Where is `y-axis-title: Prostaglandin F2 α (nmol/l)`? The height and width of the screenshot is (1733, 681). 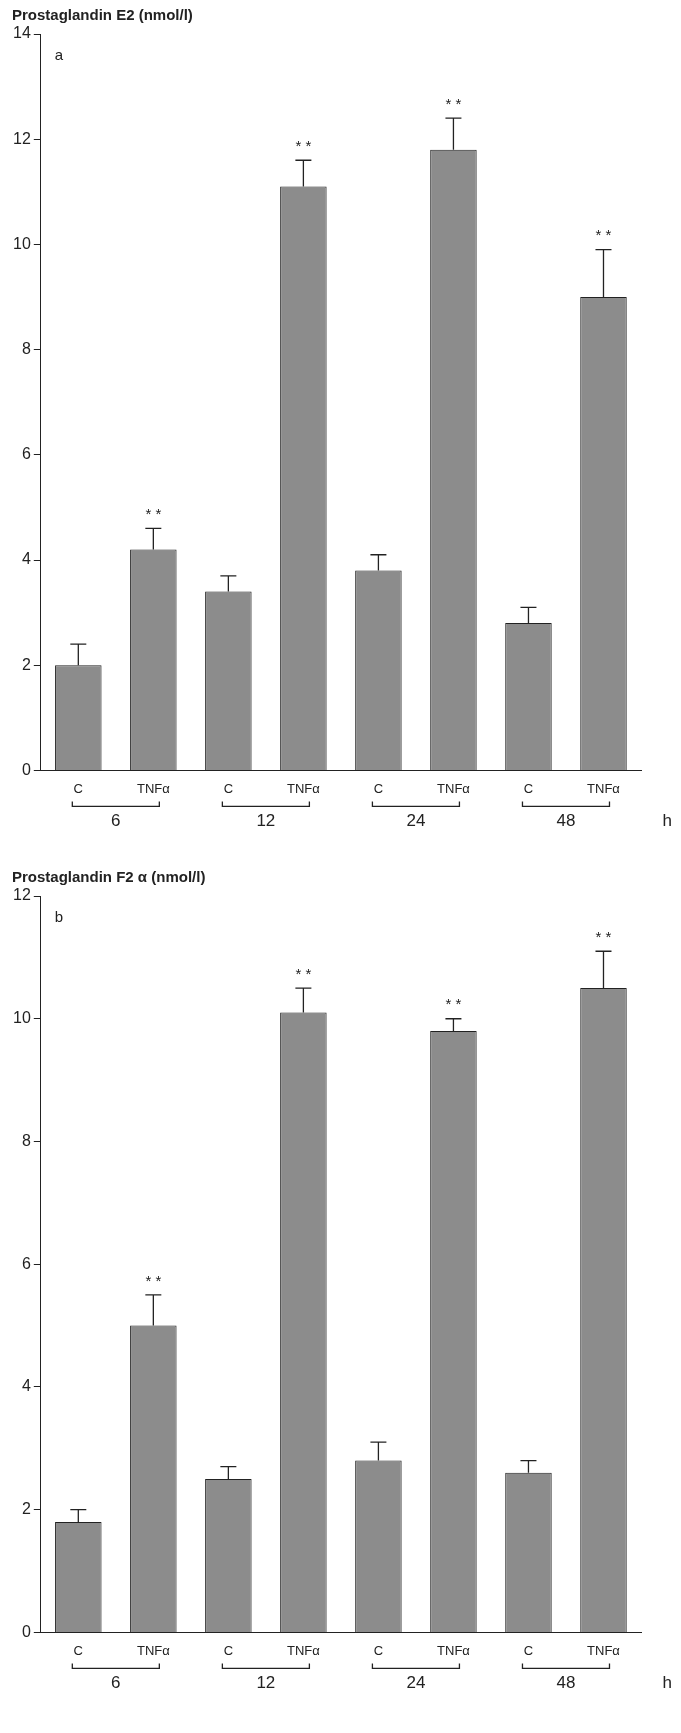 y-axis-title: Prostaglandin F2 α (nmol/l) is located at coordinates (109, 876).